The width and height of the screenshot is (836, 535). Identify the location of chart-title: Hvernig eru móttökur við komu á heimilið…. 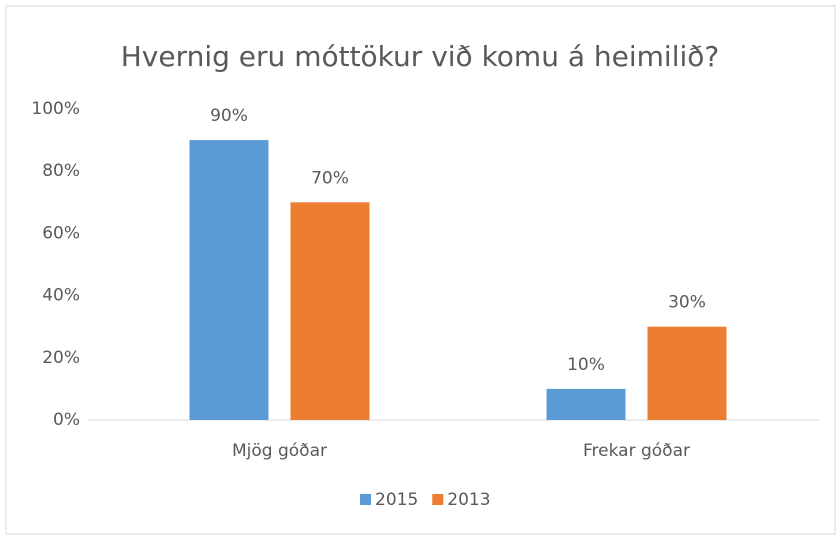
(420, 56).